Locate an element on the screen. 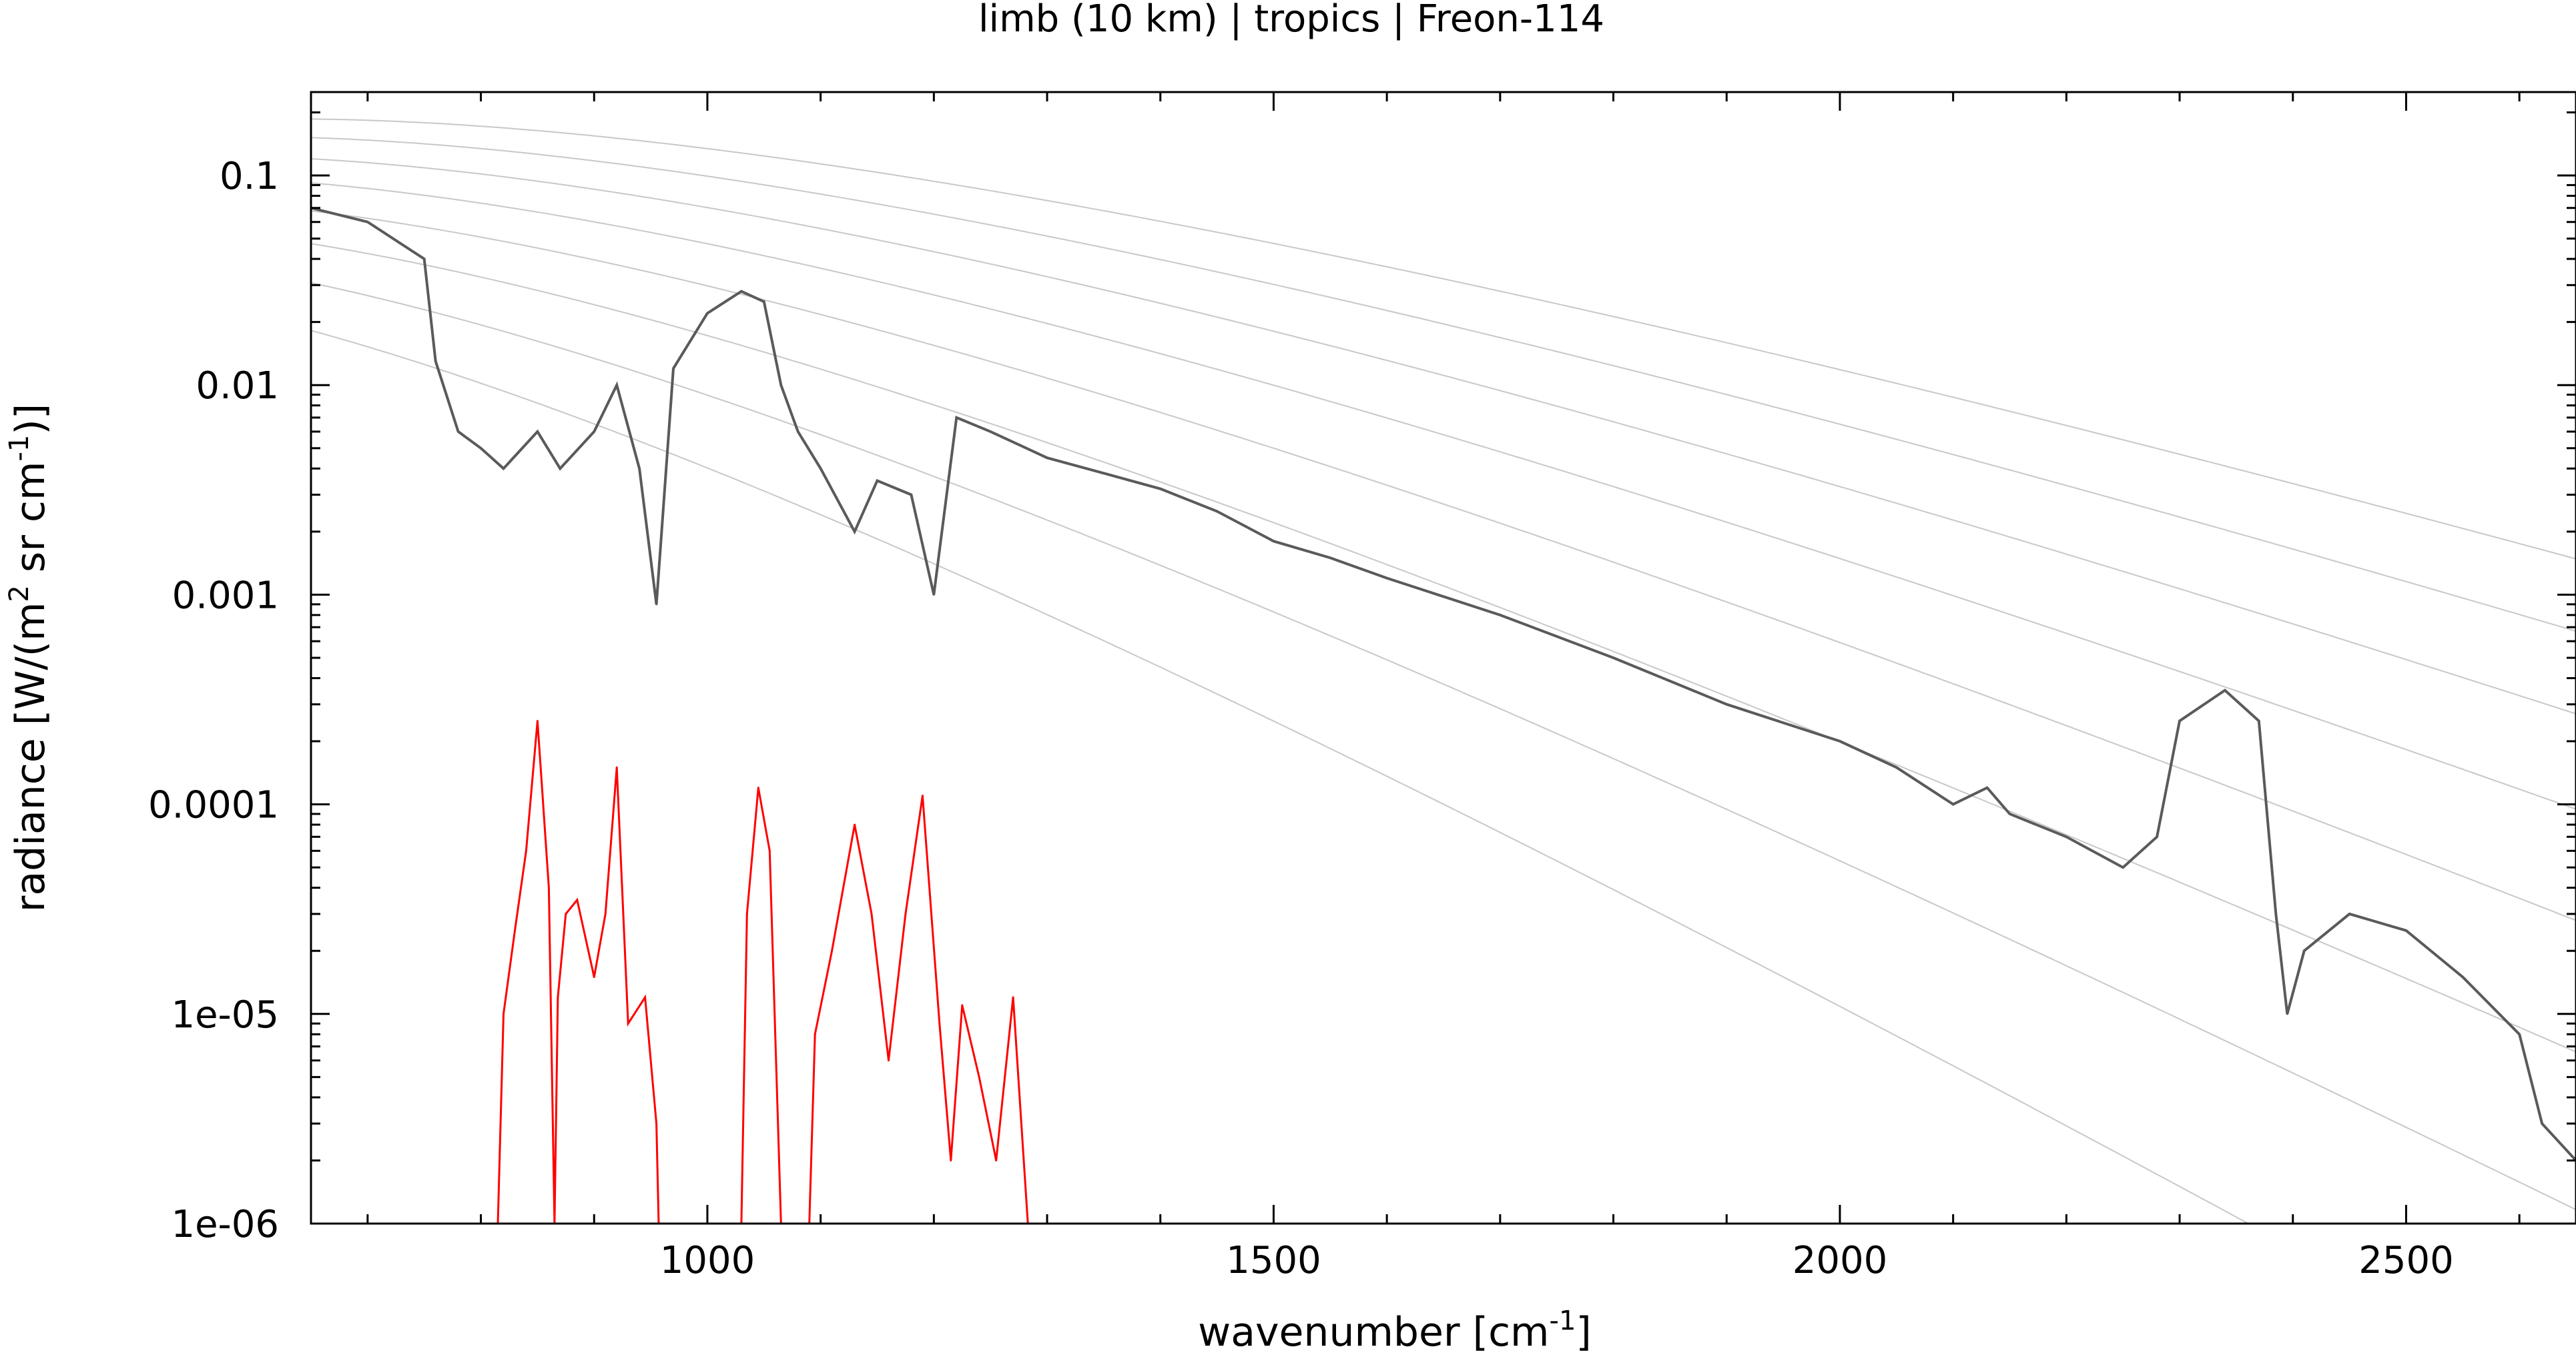 The image size is (2576, 1357). y-tick-label: 0.0001 is located at coordinates (213, 805).